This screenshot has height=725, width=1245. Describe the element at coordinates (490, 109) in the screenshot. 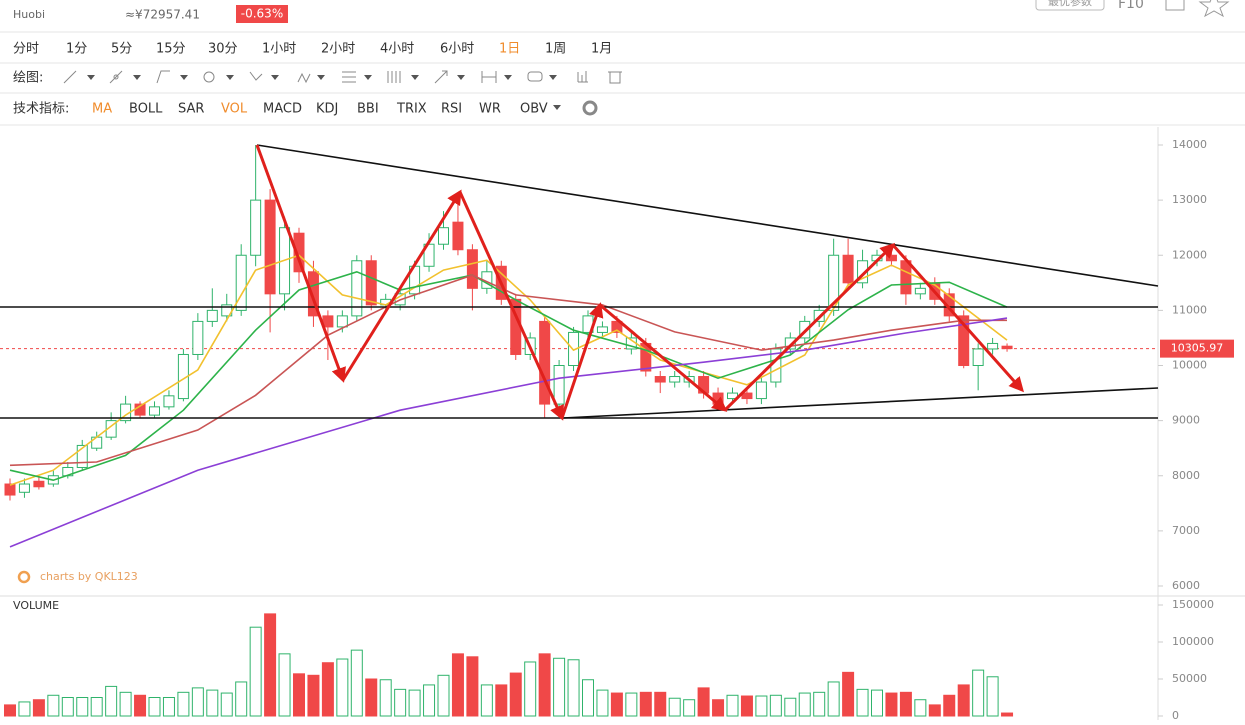

I see `indicator-tab: WR` at that location.